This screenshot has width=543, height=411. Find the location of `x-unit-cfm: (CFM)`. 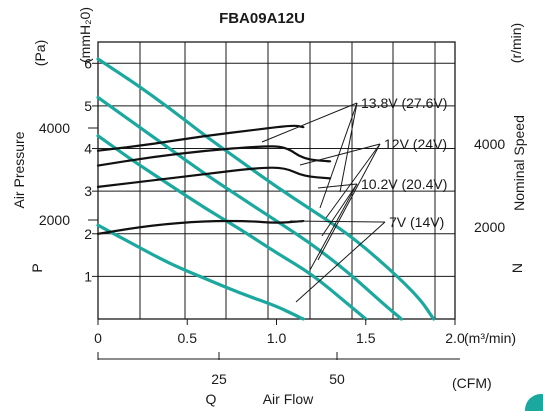

x-unit-cfm: (CFM) is located at coordinates (472, 383).